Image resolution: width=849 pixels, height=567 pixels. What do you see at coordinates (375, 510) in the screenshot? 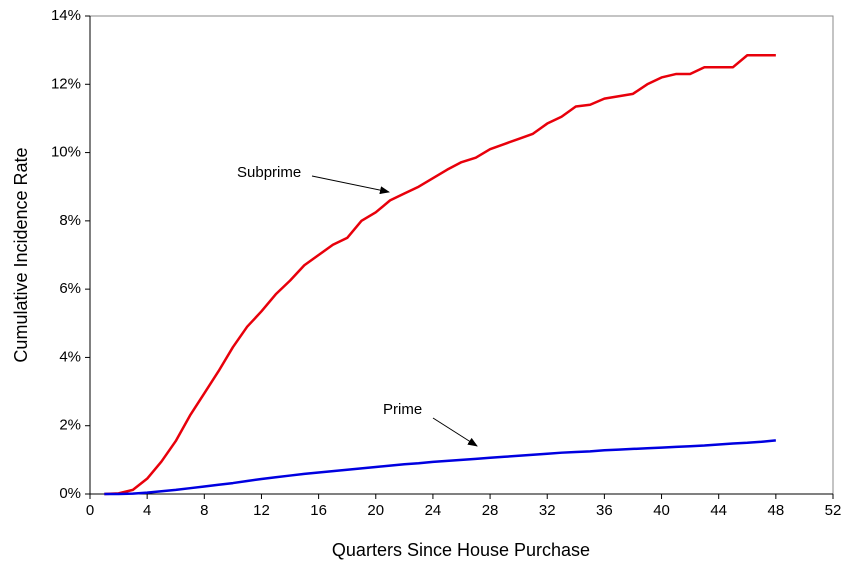
I see `x-tick-label: 20` at bounding box center [375, 510].